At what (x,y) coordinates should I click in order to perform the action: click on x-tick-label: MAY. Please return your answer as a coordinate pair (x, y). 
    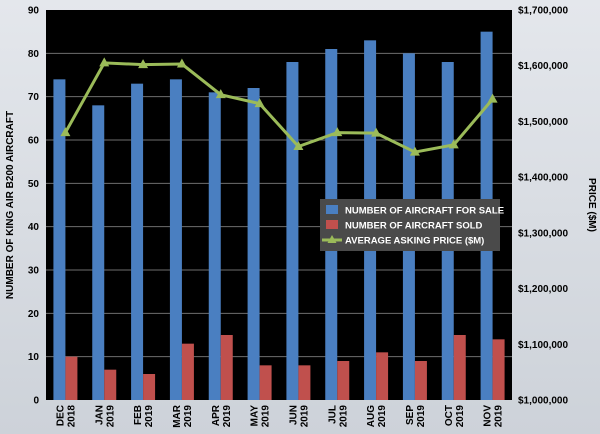
    Looking at the image, I should click on (255, 416).